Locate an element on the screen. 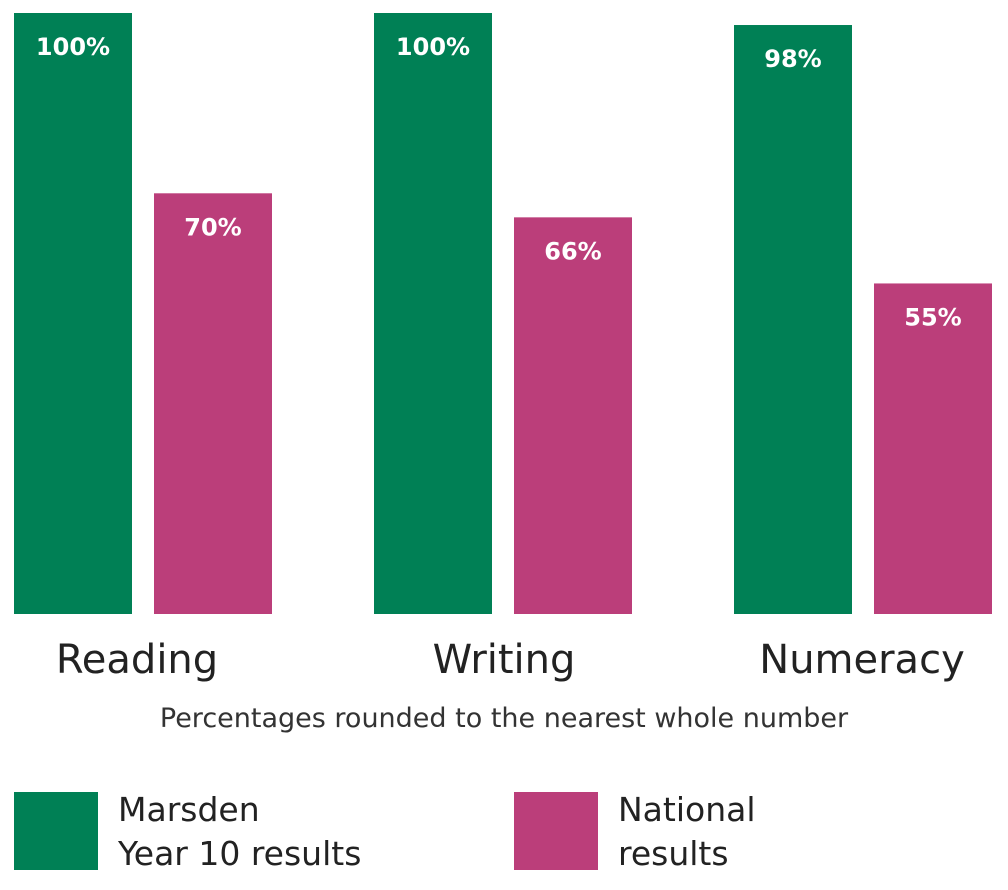 The width and height of the screenshot is (1008, 890). category-label-numeracy: Numeracy is located at coordinates (861, 660).